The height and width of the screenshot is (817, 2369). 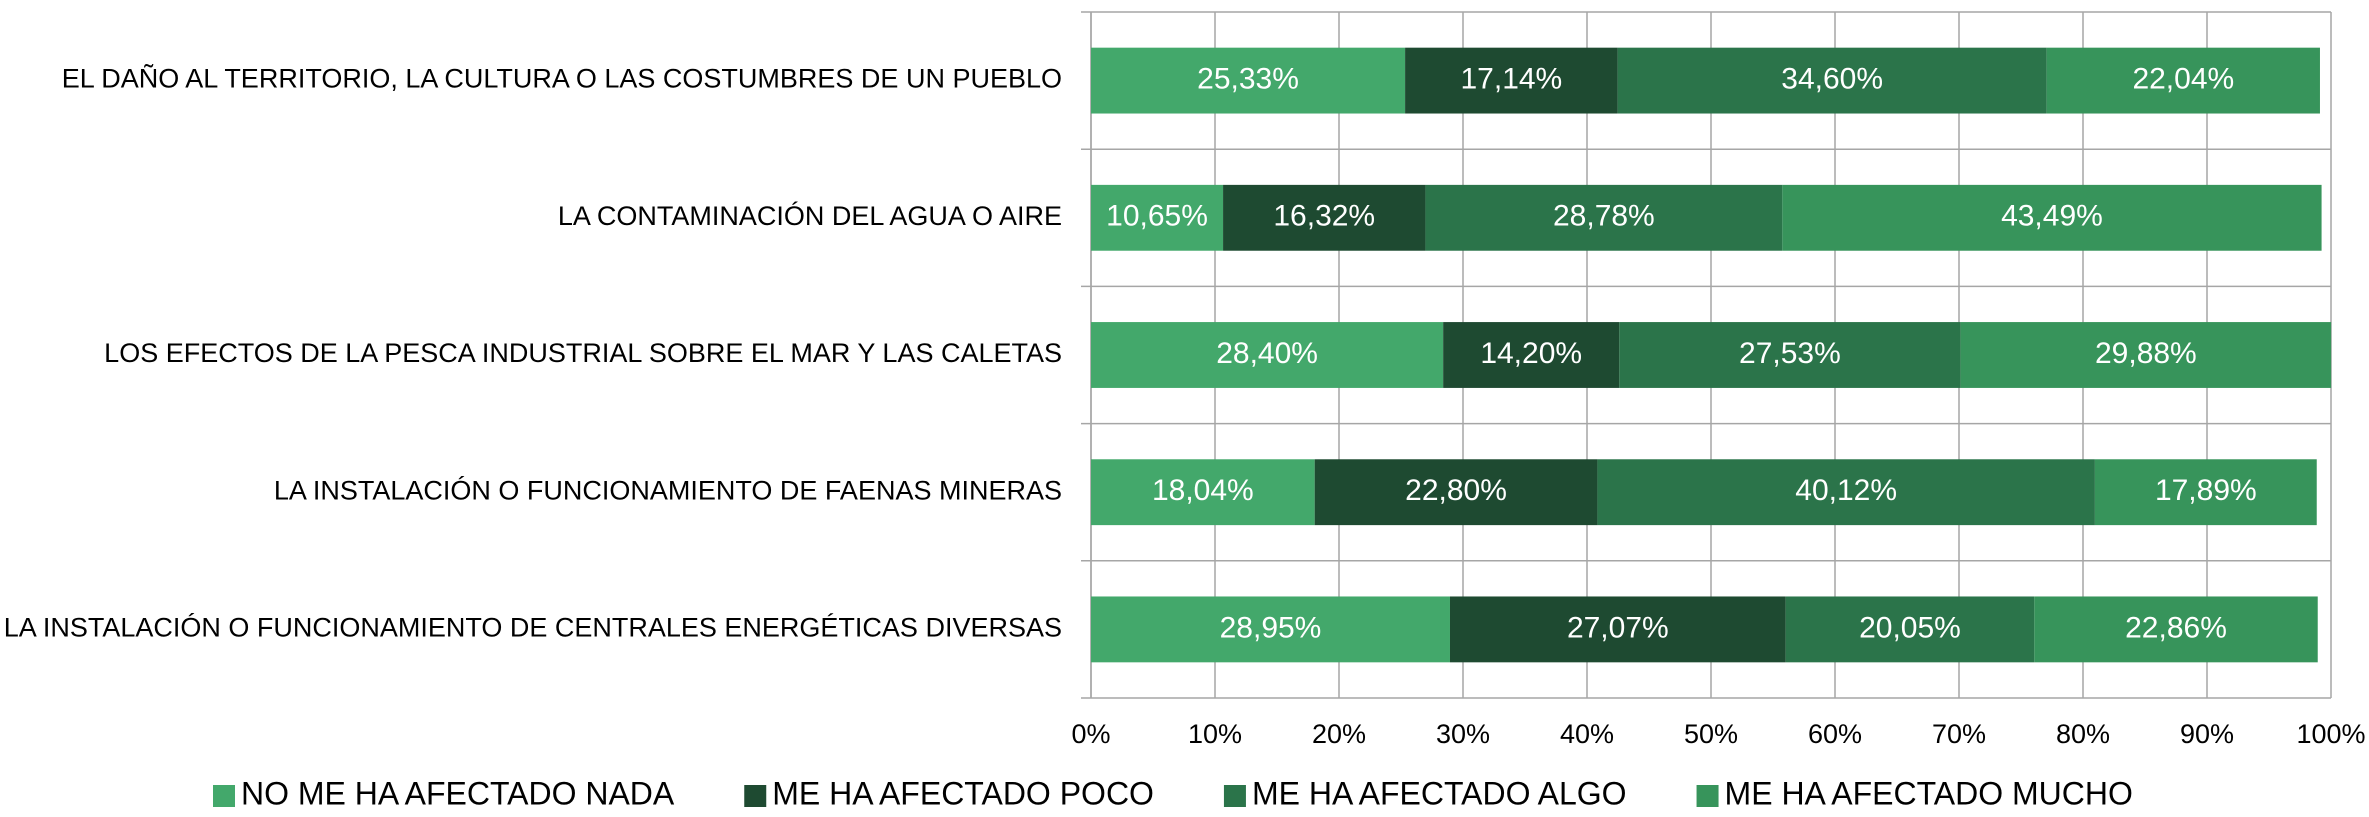 I want to click on data-label: 22,80%, so click(x=1456, y=490).